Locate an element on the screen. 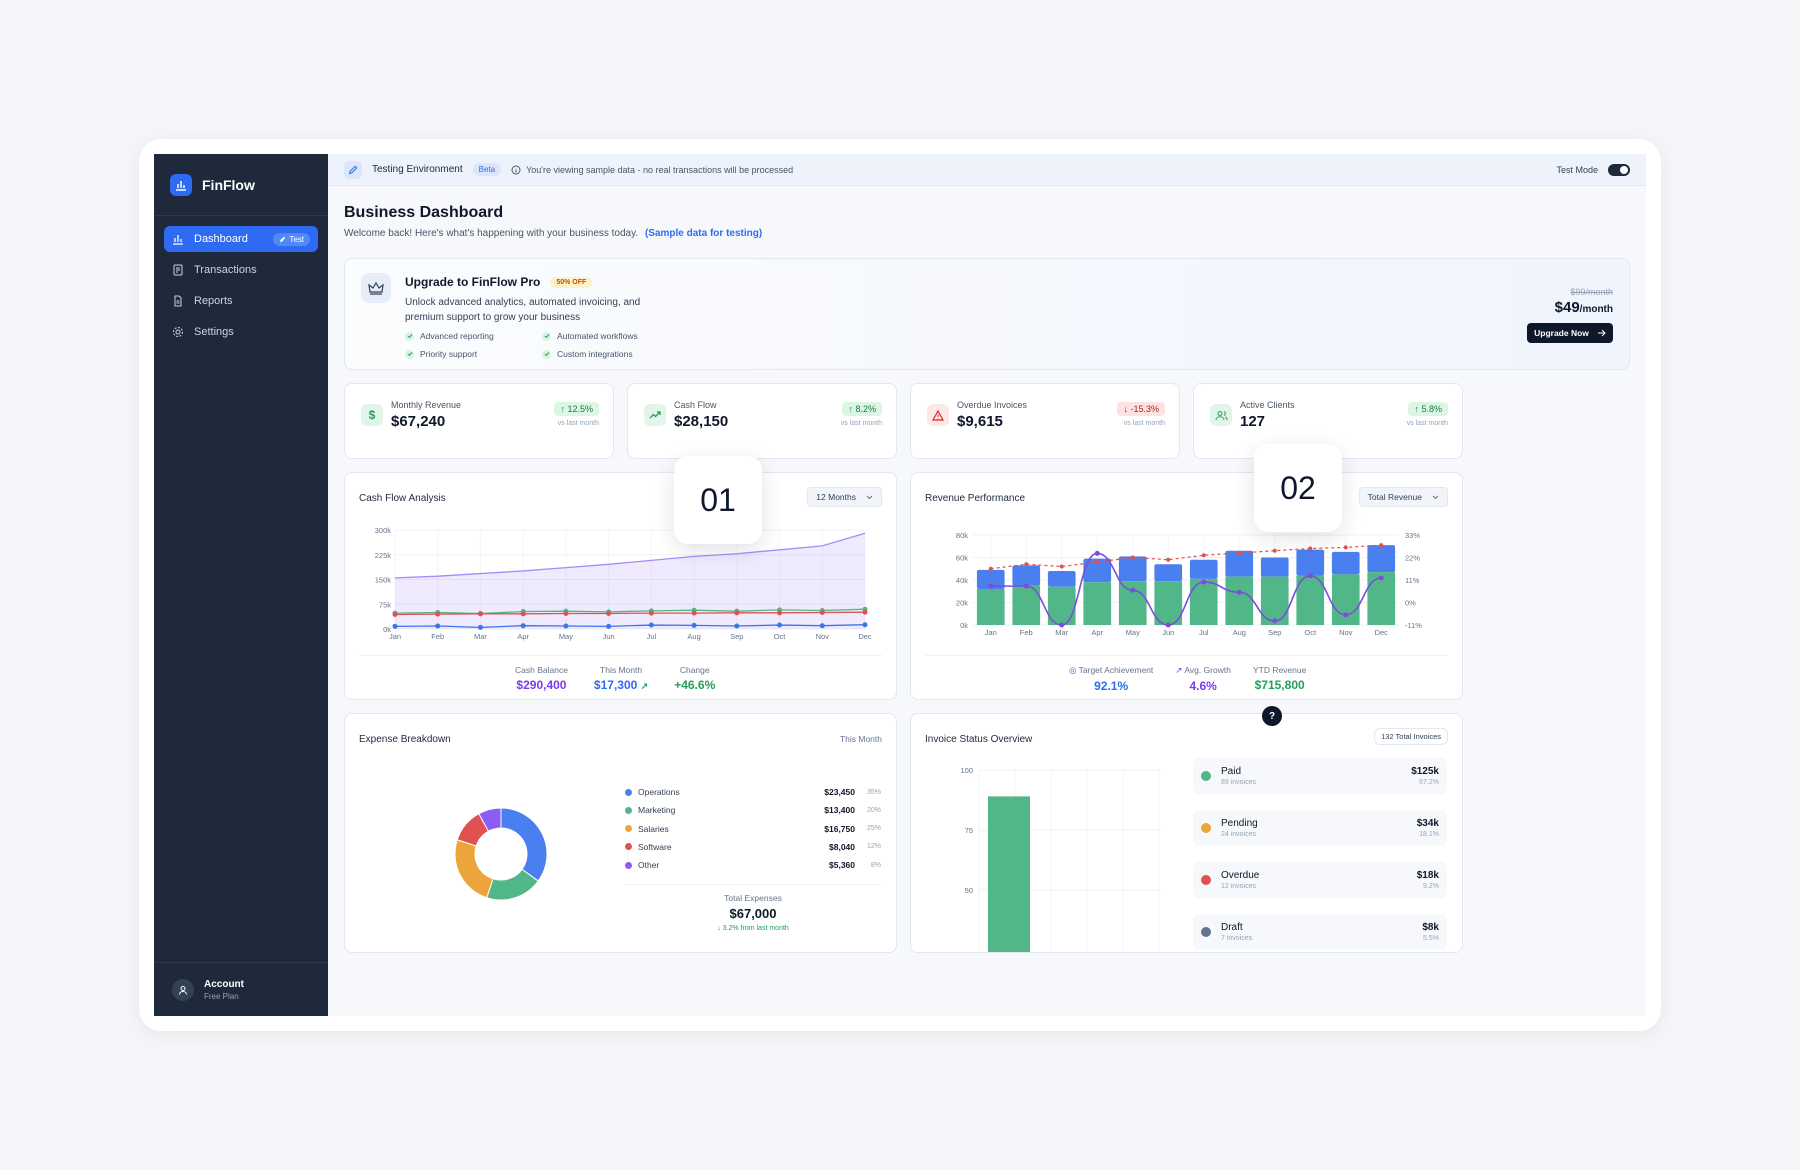  status-amount: $18k is located at coordinates (1427, 875).